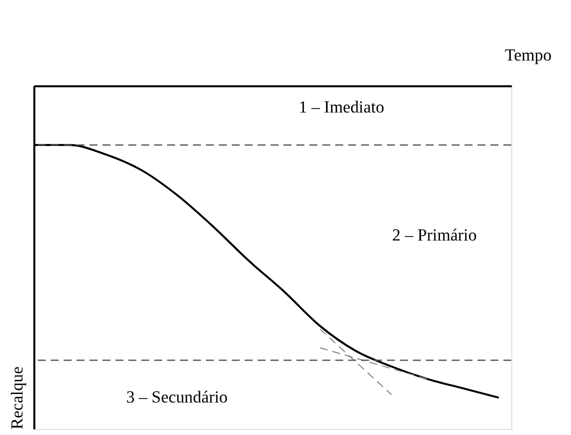 Image resolution: width=571 pixels, height=435 pixels. I want to click on y-axis-title: Recalque, so click(16, 398).